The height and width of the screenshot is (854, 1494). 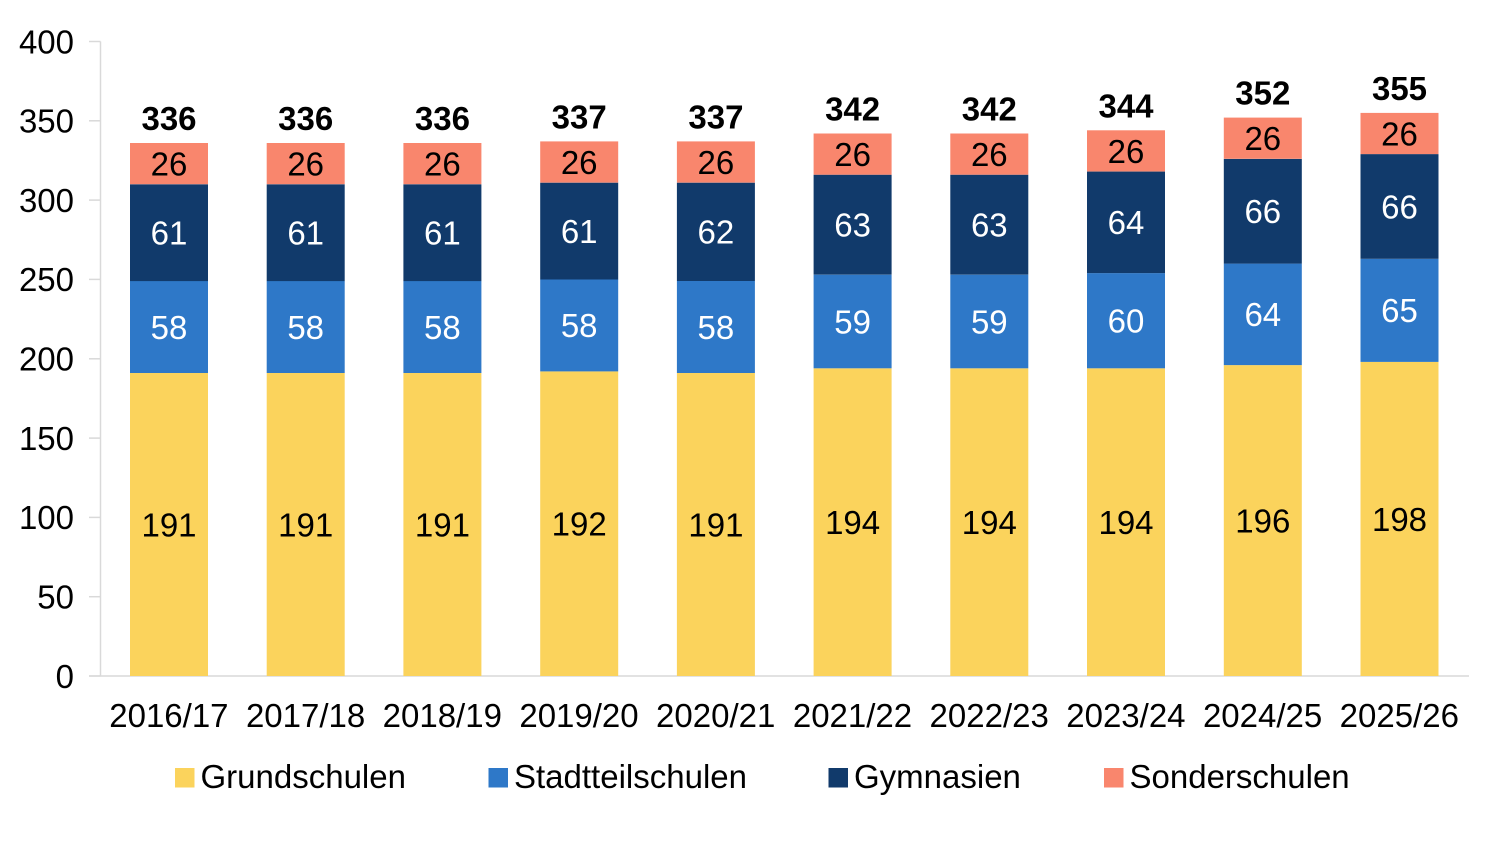 What do you see at coordinates (46, 121) in the screenshot?
I see `svg-text: 350` at bounding box center [46, 121].